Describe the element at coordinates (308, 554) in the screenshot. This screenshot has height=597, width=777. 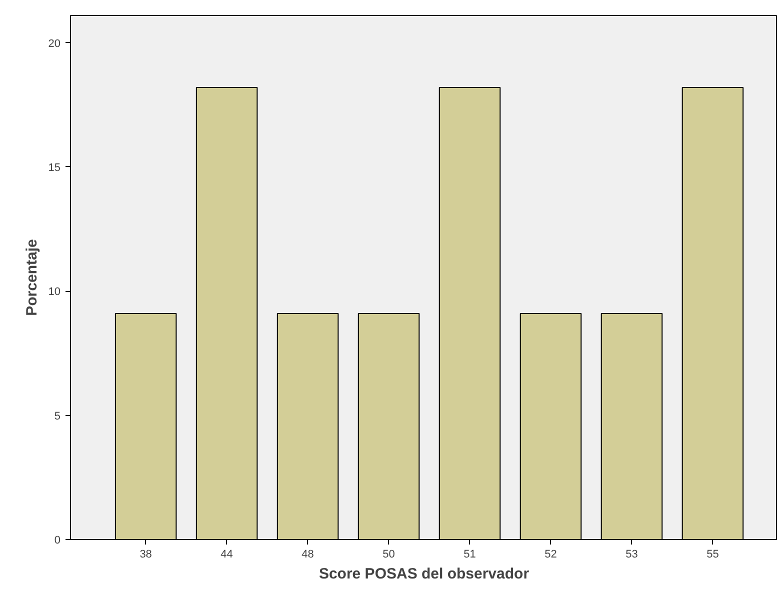
I see `x-tick-label: 48` at that location.